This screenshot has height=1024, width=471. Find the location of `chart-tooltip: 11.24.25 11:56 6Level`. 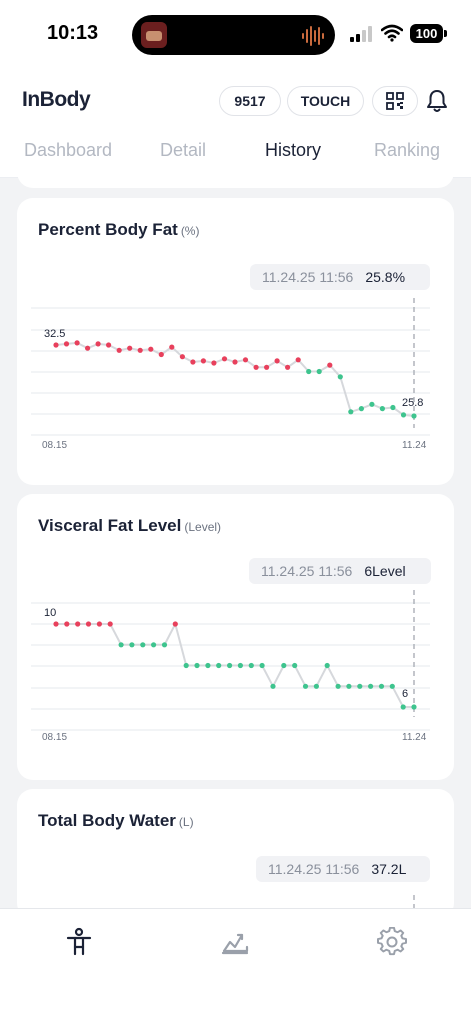

chart-tooltip: 11.24.25 11:56 6Level is located at coordinates (340, 571).